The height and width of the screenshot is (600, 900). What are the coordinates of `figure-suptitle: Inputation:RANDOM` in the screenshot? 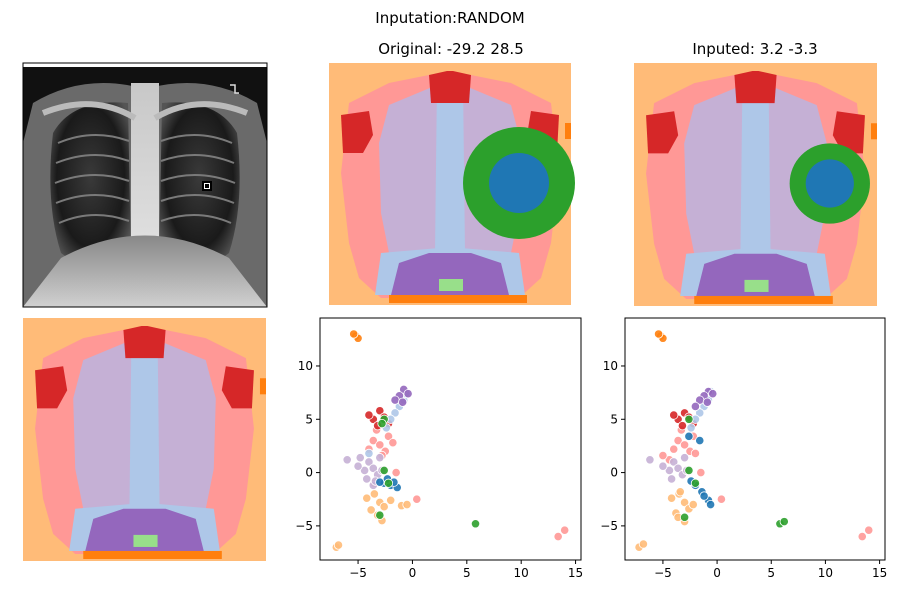 It's located at (450, 18).